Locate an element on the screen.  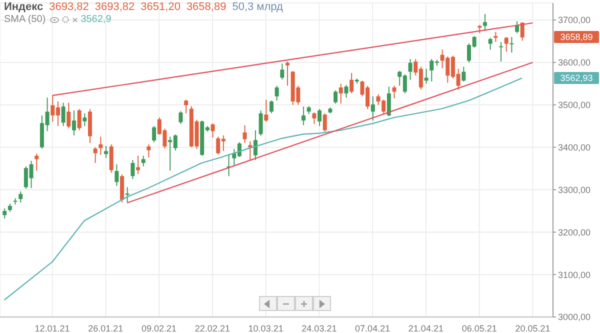
annotation: 3651,20 is located at coordinates (160, 7).